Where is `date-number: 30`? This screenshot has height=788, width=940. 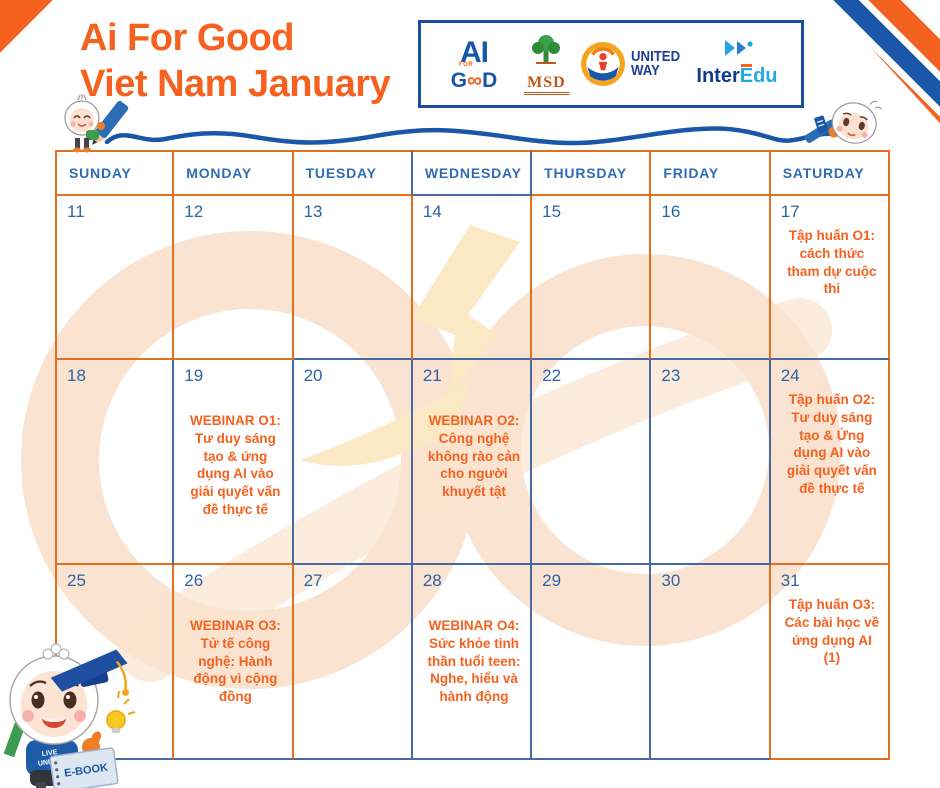 date-number: 30 is located at coordinates (671, 580).